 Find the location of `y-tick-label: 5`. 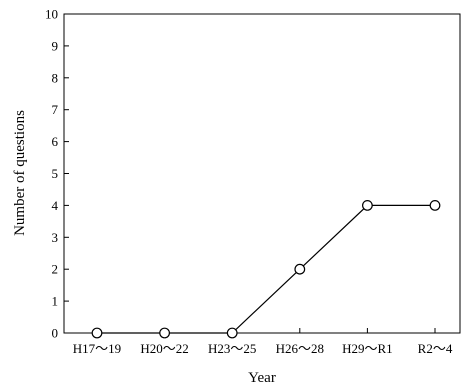

y-tick-label: 5 is located at coordinates (55, 173).